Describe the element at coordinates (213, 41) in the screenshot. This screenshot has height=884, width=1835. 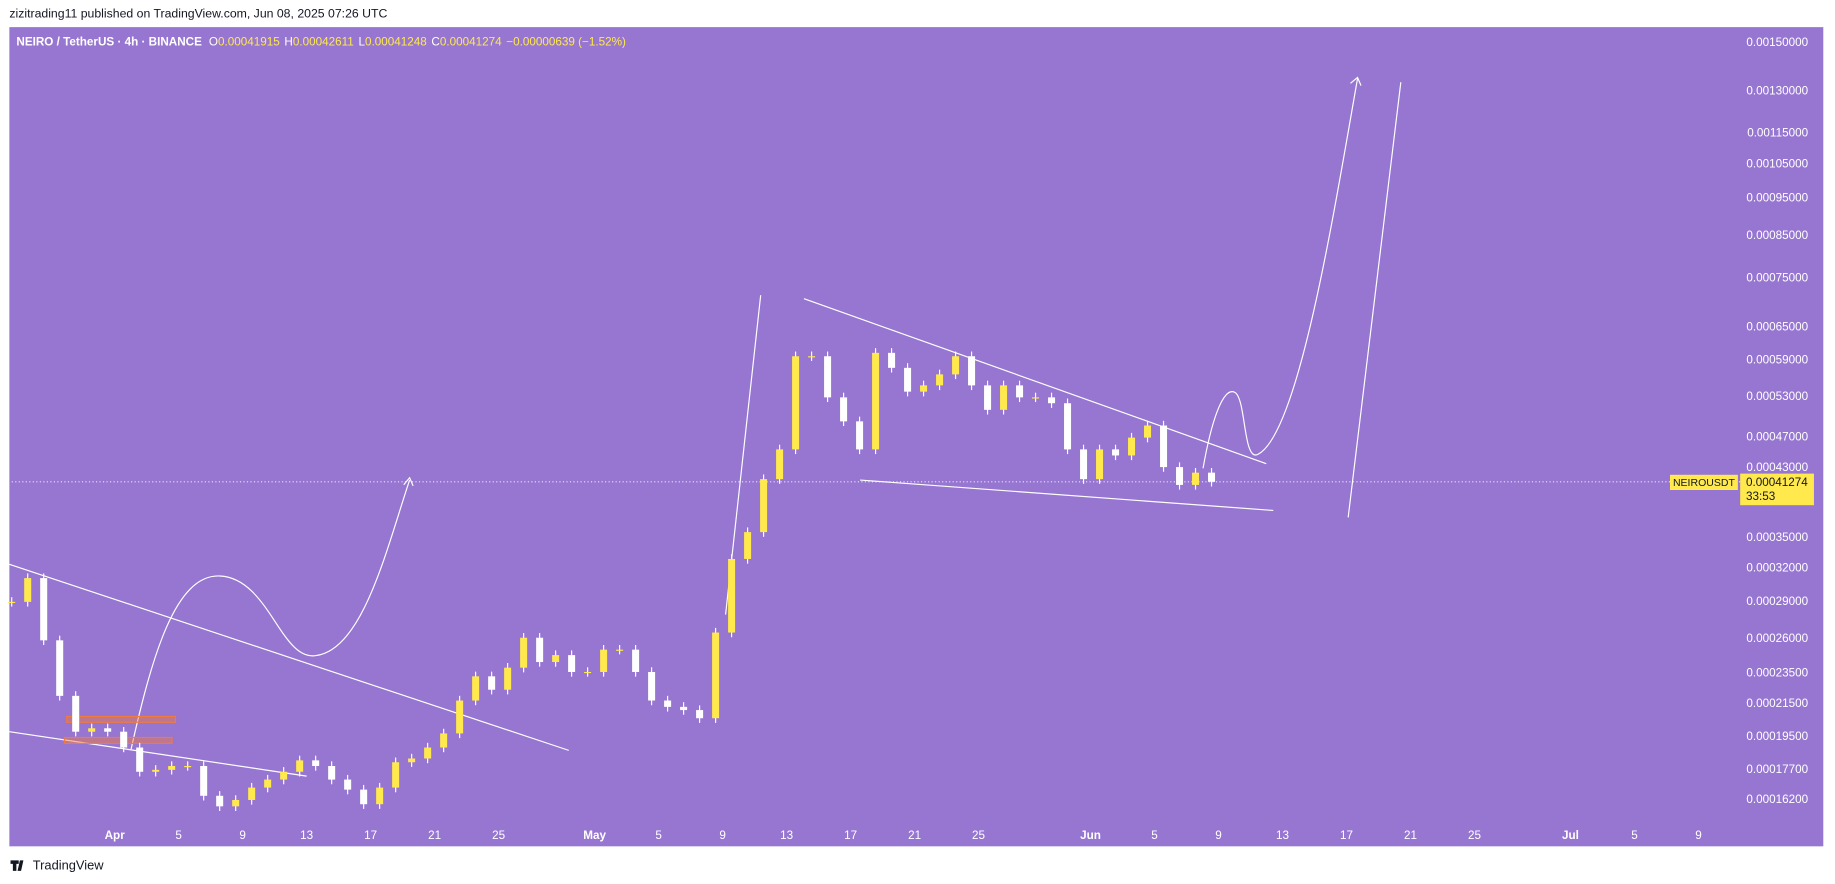
I see `ohlc-label: O` at that location.